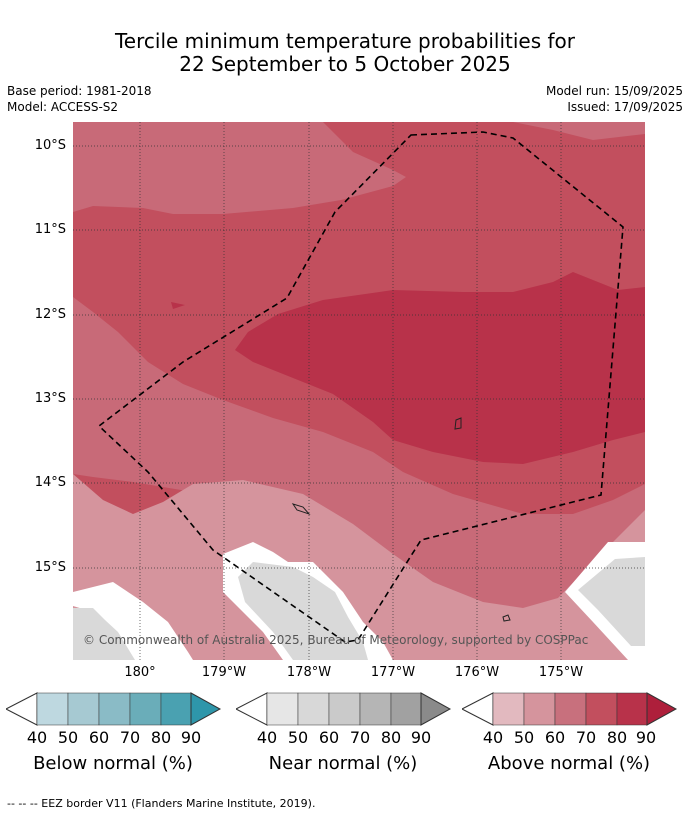  What do you see at coordinates (113, 763) in the screenshot?
I see `cb1-title: Below normal (%)` at bounding box center [113, 763].